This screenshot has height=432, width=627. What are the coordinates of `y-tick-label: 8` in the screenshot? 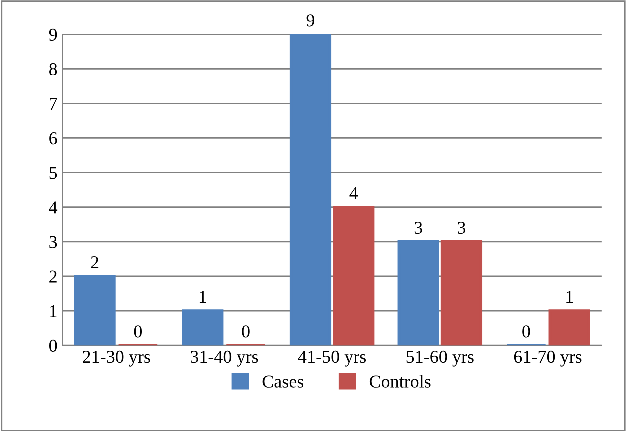 It's located at (54, 69).